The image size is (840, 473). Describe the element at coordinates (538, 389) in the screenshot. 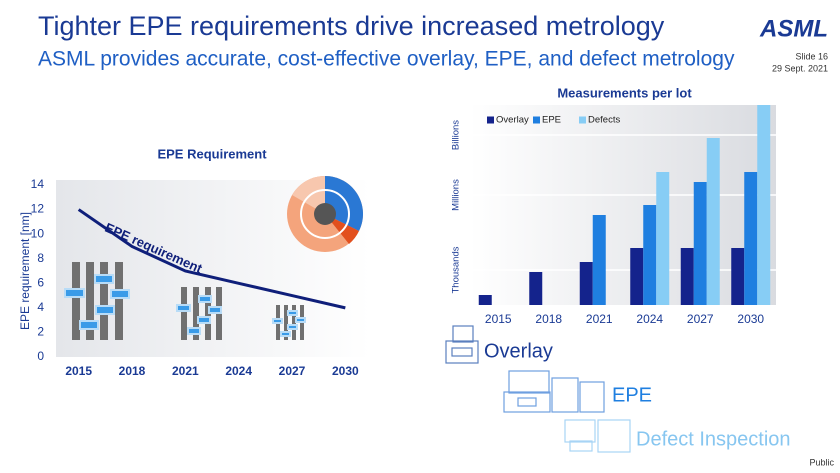

I see `tool-icons` at that location.